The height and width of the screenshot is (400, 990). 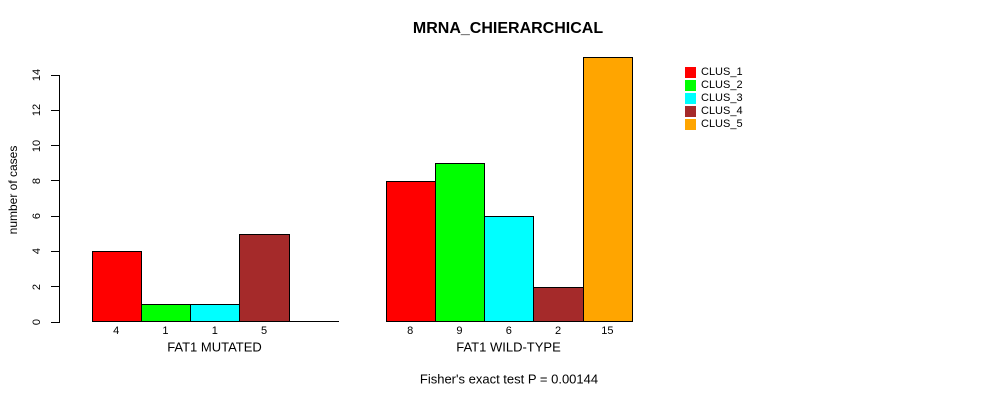 What do you see at coordinates (722, 111) in the screenshot?
I see `legend-label: CLUS_4` at bounding box center [722, 111].